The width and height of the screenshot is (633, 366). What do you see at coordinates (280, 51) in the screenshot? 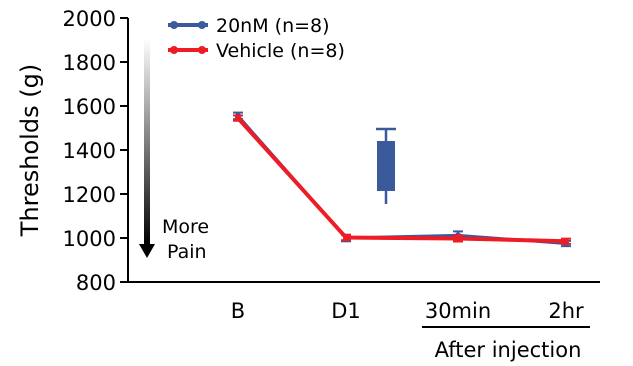
I see `legend-label: Vehicle (n=8)` at bounding box center [280, 51].